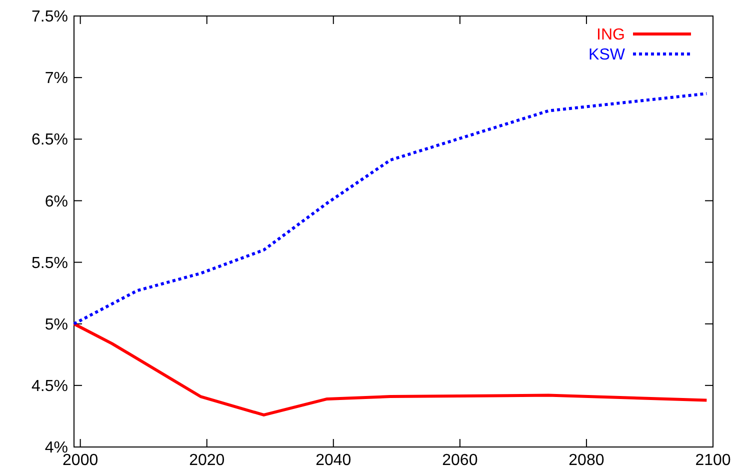  What do you see at coordinates (713, 460) in the screenshot?
I see `x-tick-label: 2100` at bounding box center [713, 460].